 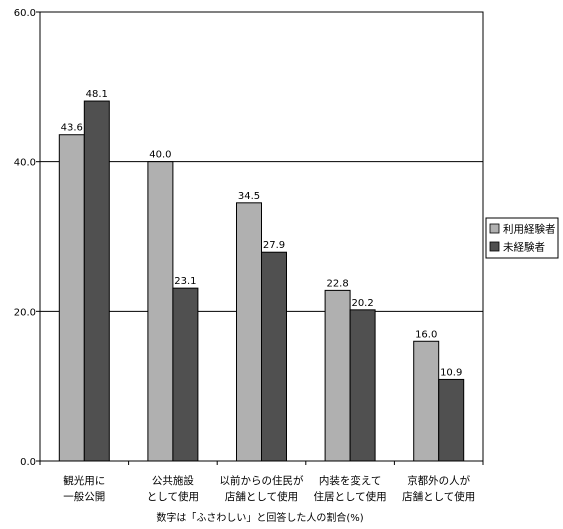 What do you see at coordinates (173, 480) in the screenshot?
I see `category-label-2-line-1: 公共施設` at bounding box center [173, 480].